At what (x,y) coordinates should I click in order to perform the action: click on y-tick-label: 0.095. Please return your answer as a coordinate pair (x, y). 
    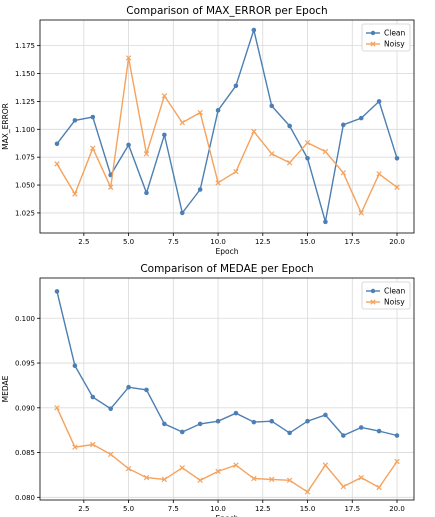
    Looking at the image, I should click on (25, 364).